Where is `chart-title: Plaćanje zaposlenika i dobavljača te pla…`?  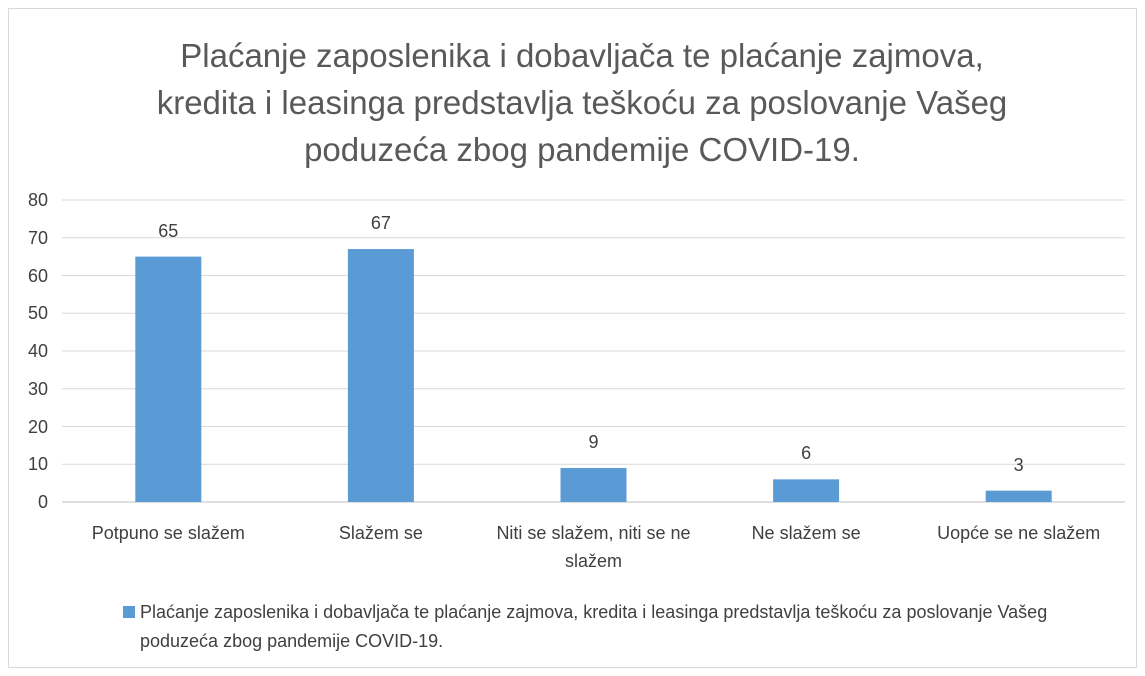
chart-title: Plaćanje zaposlenika i dobavljača te pla… is located at coordinates (582, 102).